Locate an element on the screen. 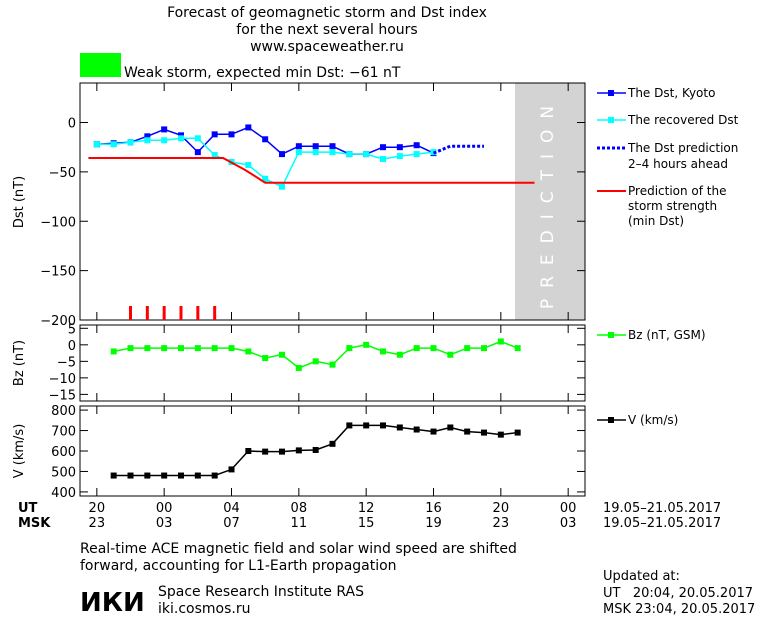 The height and width of the screenshot is (620, 760). bz-ytick-label: −5 is located at coordinates (66, 362).